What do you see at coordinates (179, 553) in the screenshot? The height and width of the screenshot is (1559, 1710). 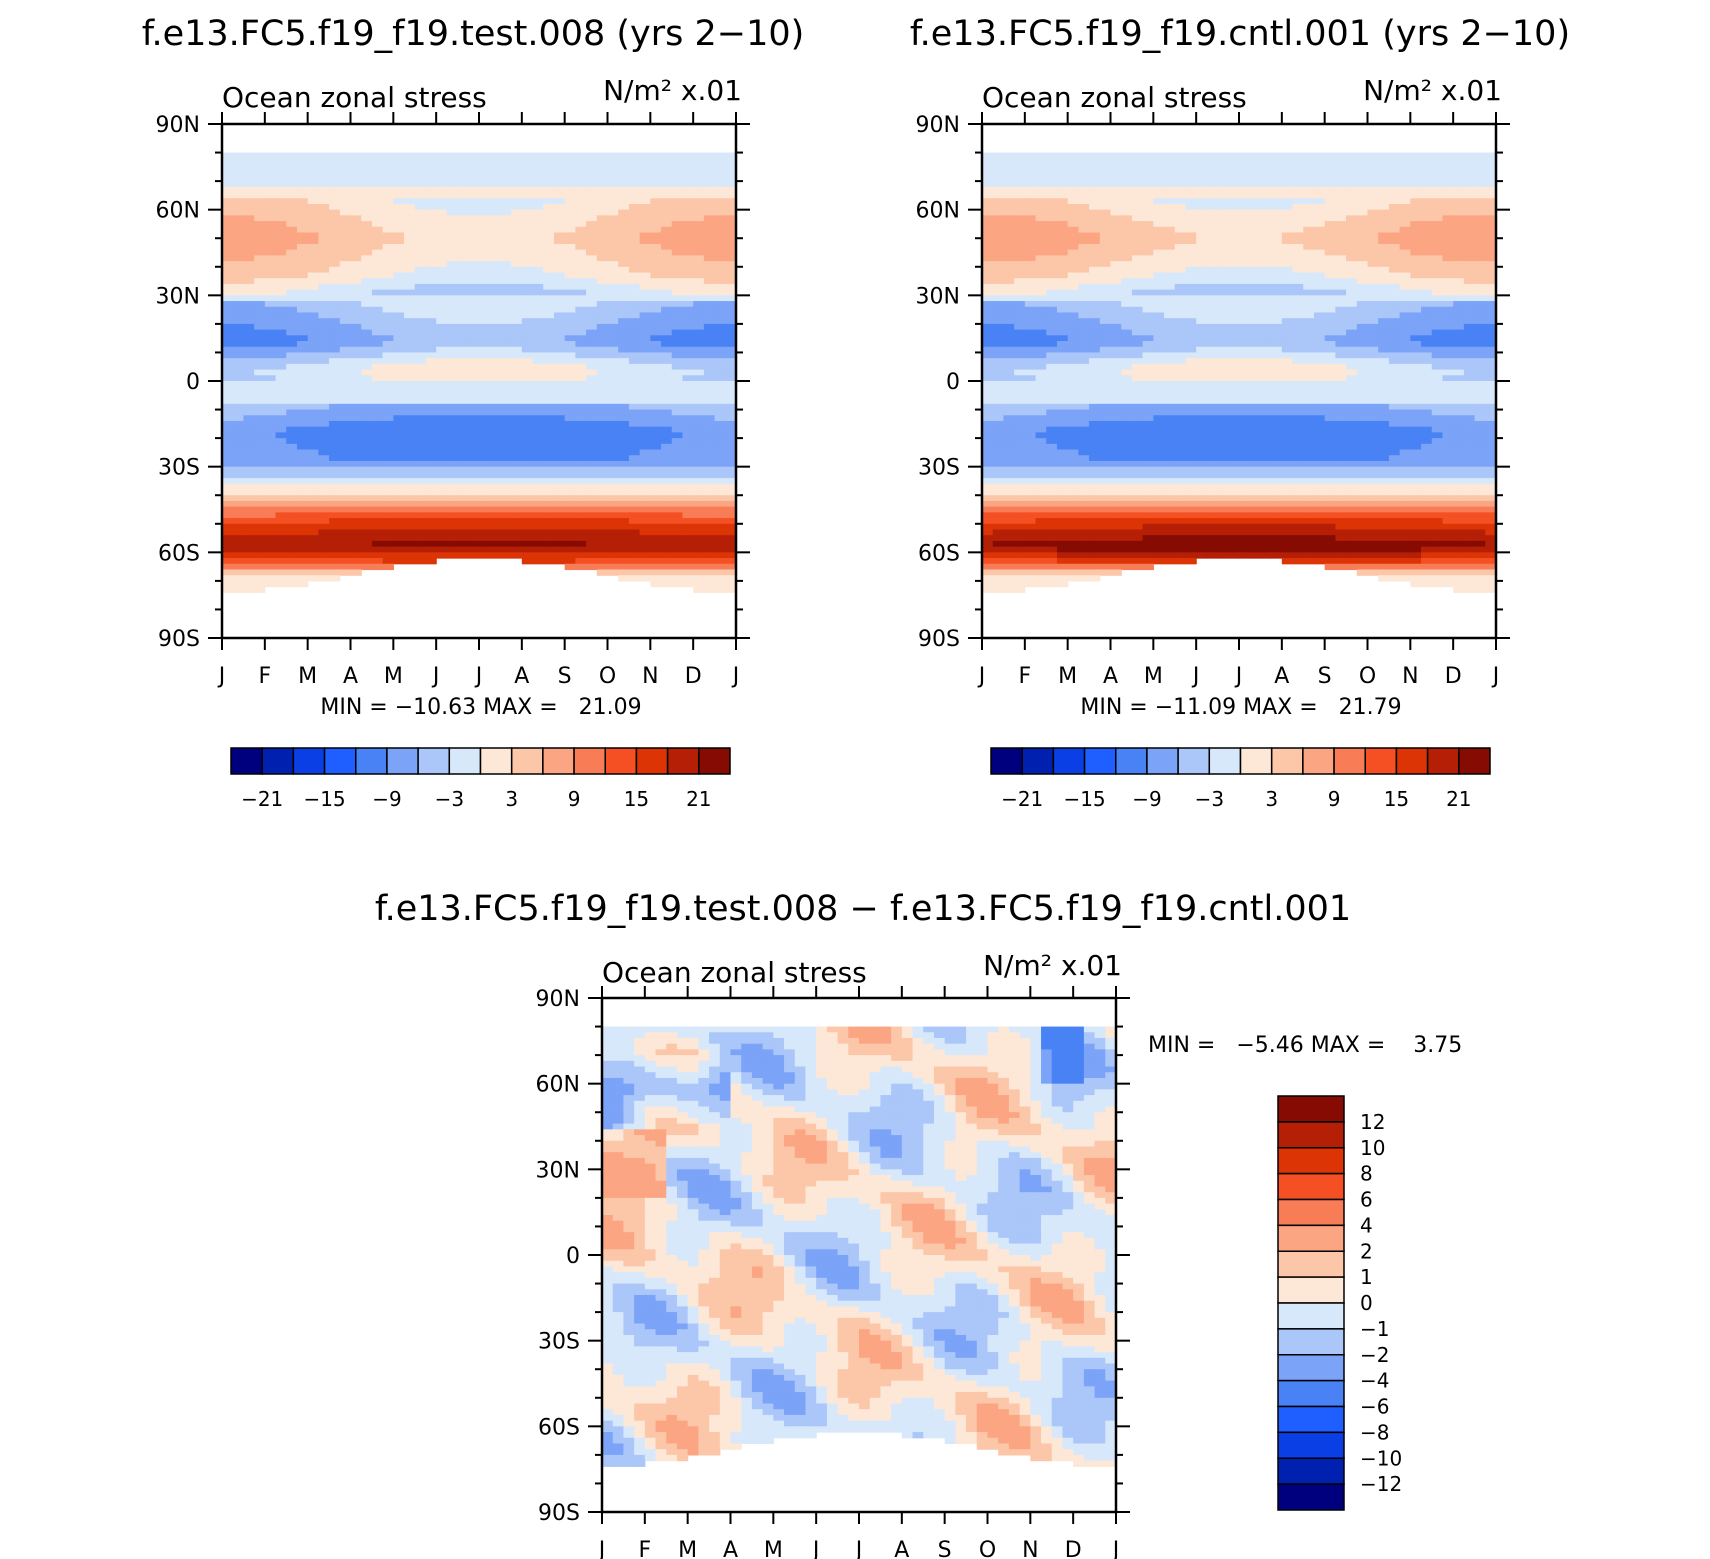 I see `y-tick-label: 60S` at bounding box center [179, 553].